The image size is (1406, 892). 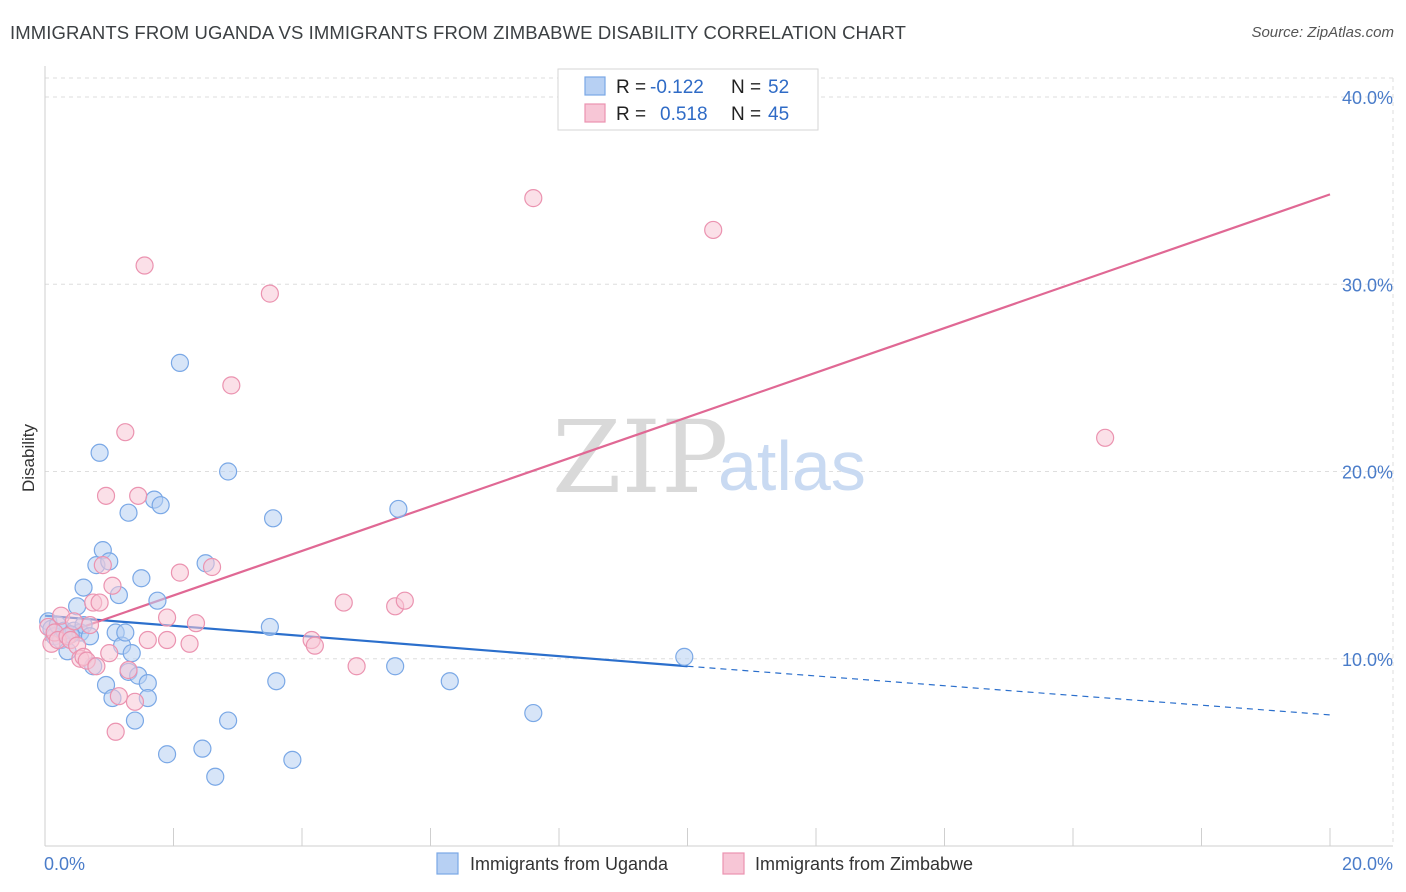 What do you see at coordinates (792, 466) in the screenshot?
I see `watermark-atlas: atlas` at bounding box center [792, 466].